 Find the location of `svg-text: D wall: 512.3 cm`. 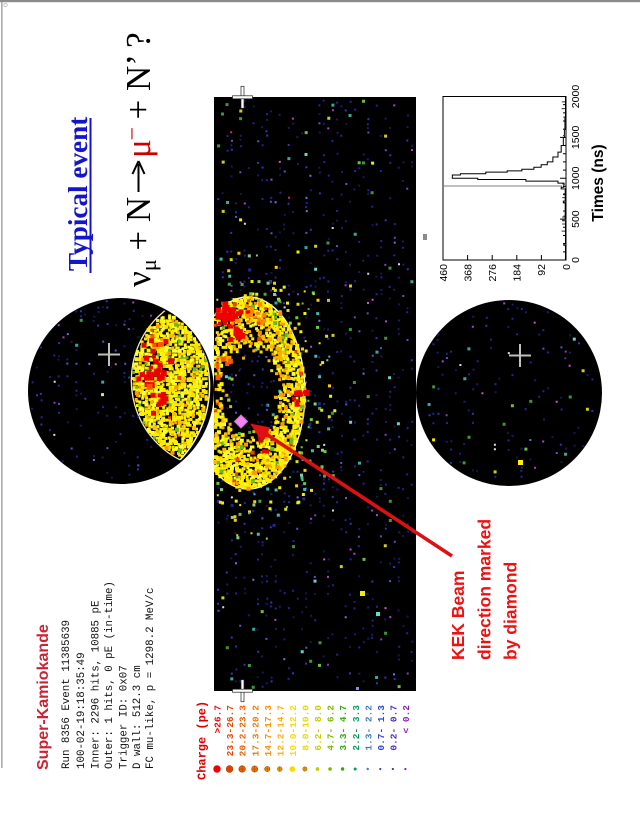

svg-text: D wall: 512.3 cm is located at coordinates (138, 717).